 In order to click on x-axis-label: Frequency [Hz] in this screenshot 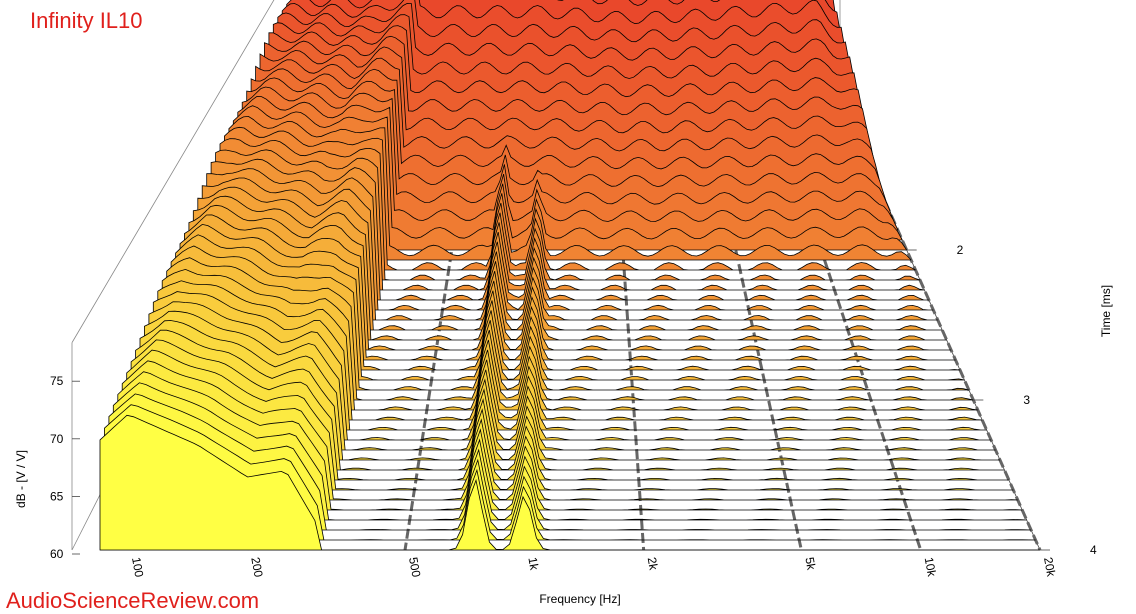, I will do `click(580, 599)`.